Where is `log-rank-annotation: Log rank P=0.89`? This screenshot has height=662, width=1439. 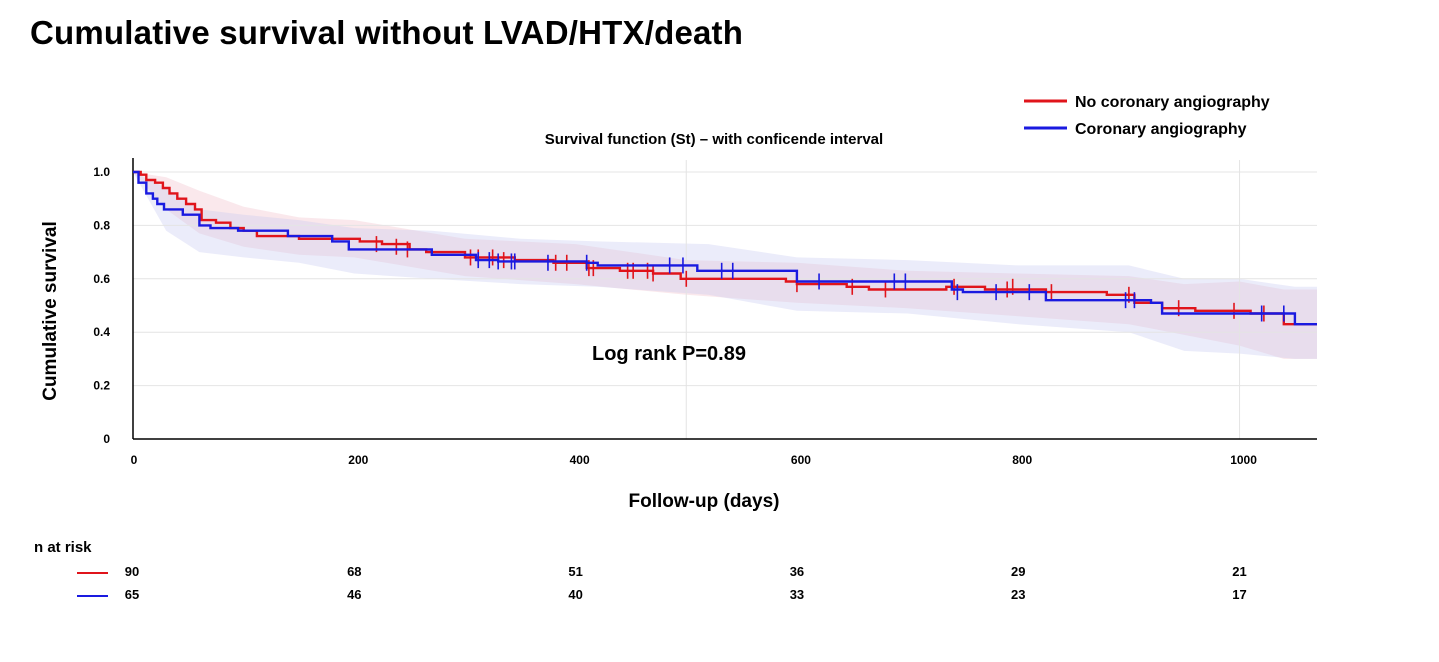 log-rank-annotation: Log rank P=0.89 is located at coordinates (669, 354).